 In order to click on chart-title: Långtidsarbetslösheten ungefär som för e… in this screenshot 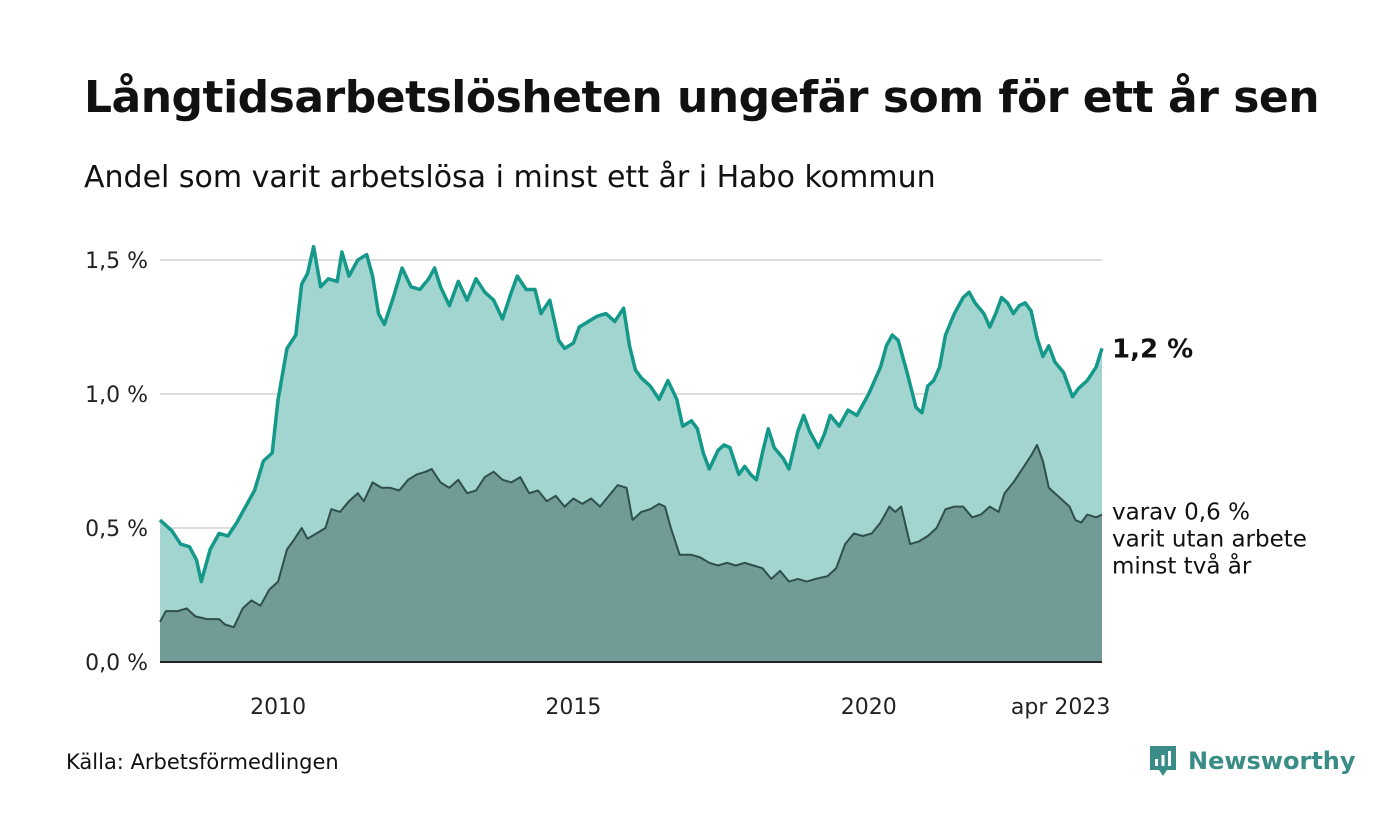, I will do `click(702, 97)`.